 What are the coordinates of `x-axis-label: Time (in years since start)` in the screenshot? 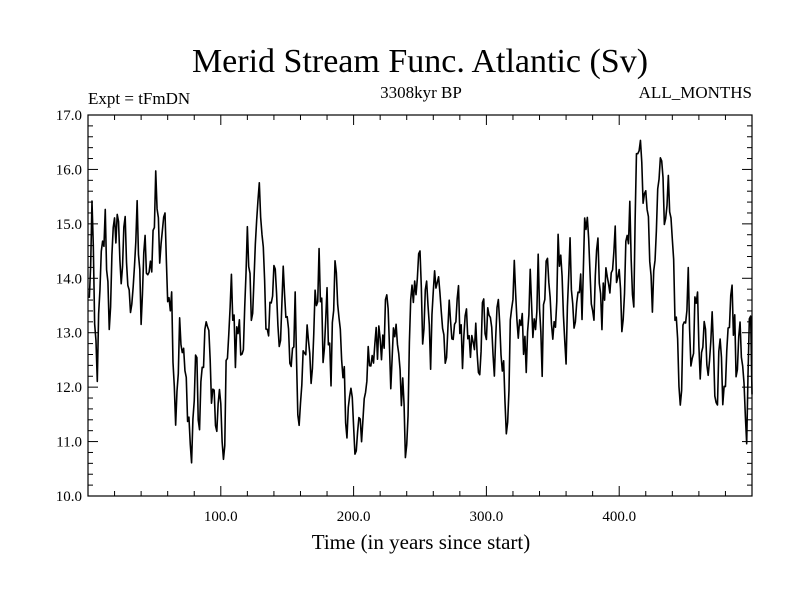 It's located at (421, 542).